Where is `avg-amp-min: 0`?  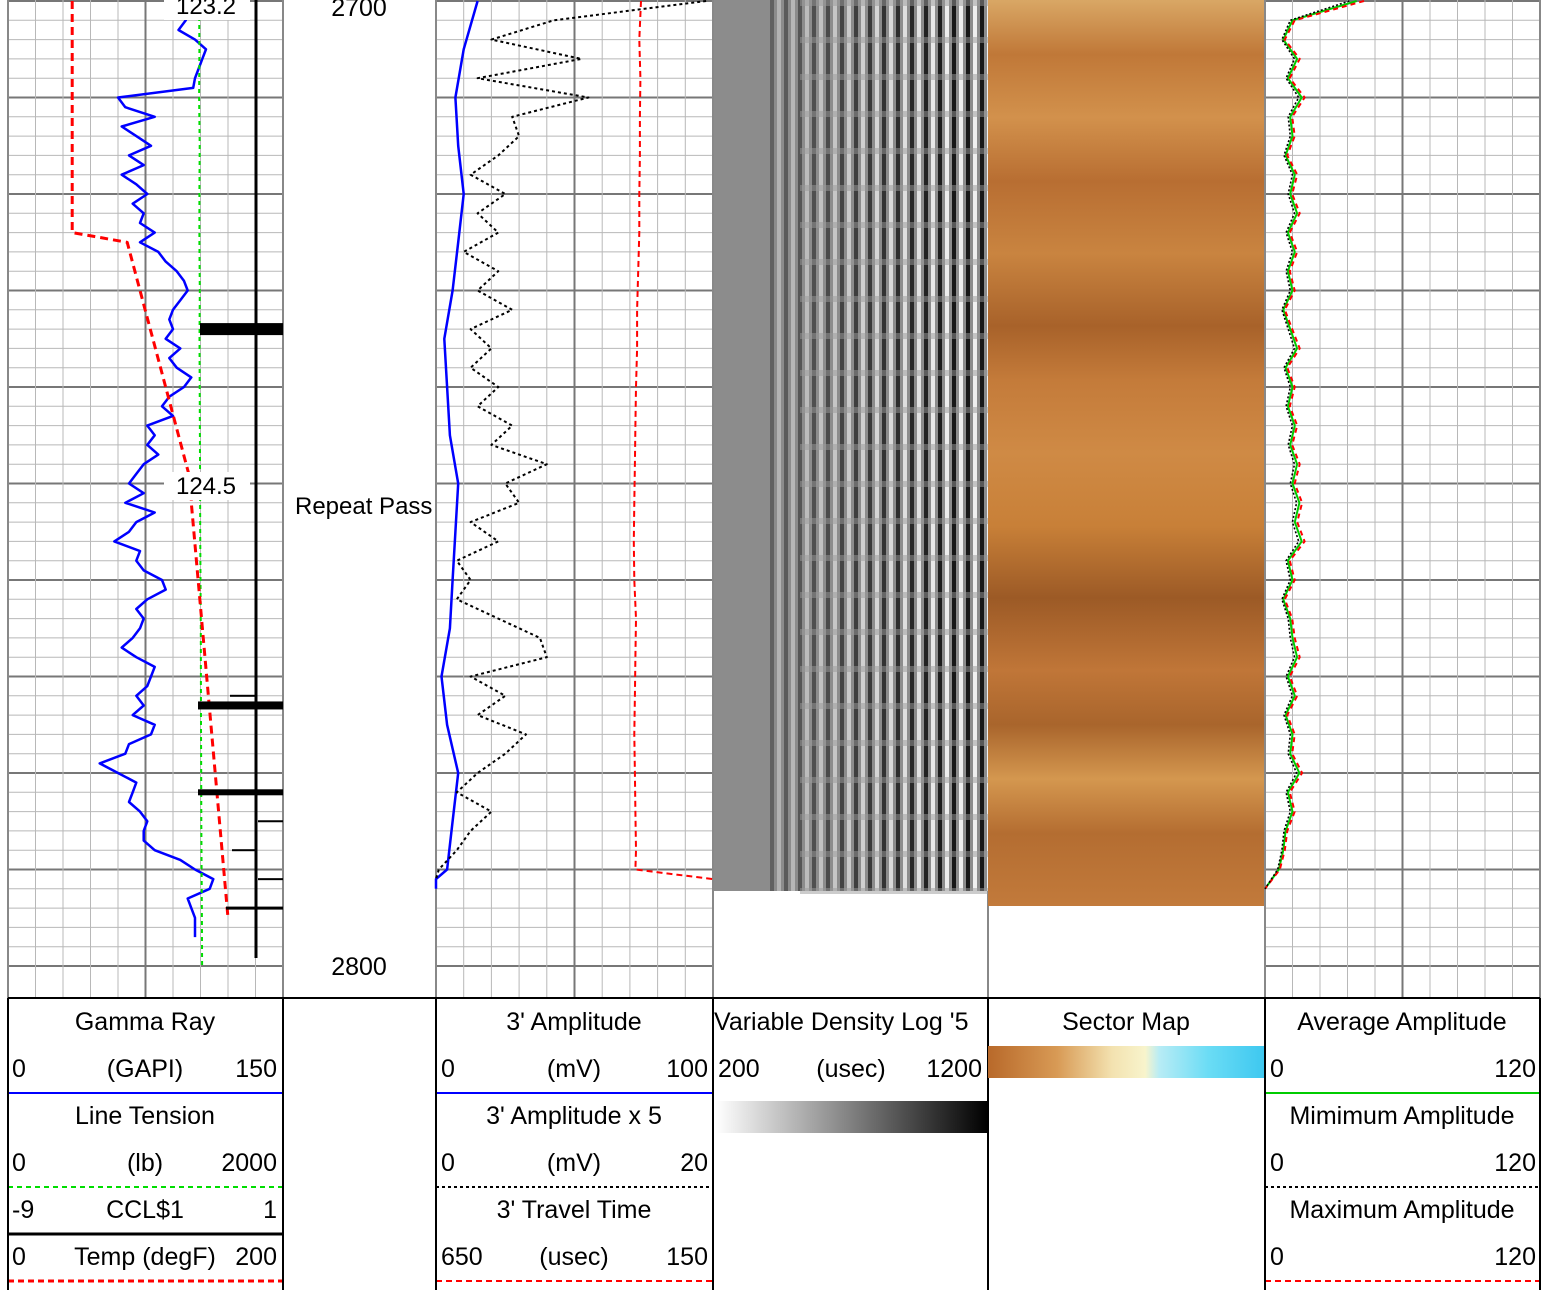
avg-amp-min: 0 is located at coordinates (1277, 1069).